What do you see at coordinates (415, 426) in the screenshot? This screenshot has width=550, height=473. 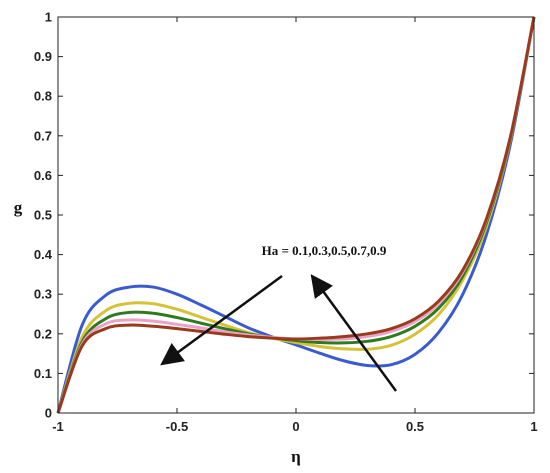 I see `x-tick-label: 0.5` at bounding box center [415, 426].